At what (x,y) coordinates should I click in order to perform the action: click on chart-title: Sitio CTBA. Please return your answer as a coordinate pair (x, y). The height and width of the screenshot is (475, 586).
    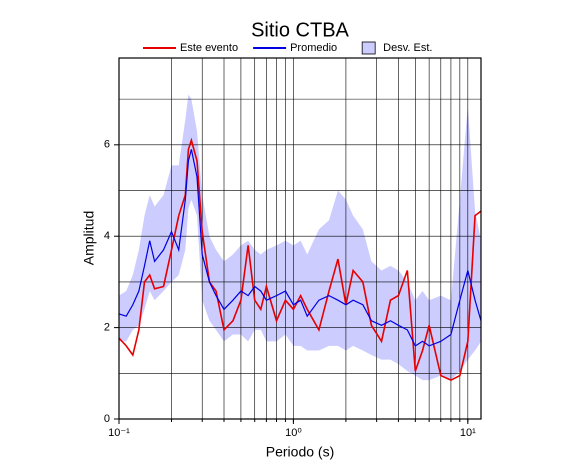
    Looking at the image, I should click on (300, 30).